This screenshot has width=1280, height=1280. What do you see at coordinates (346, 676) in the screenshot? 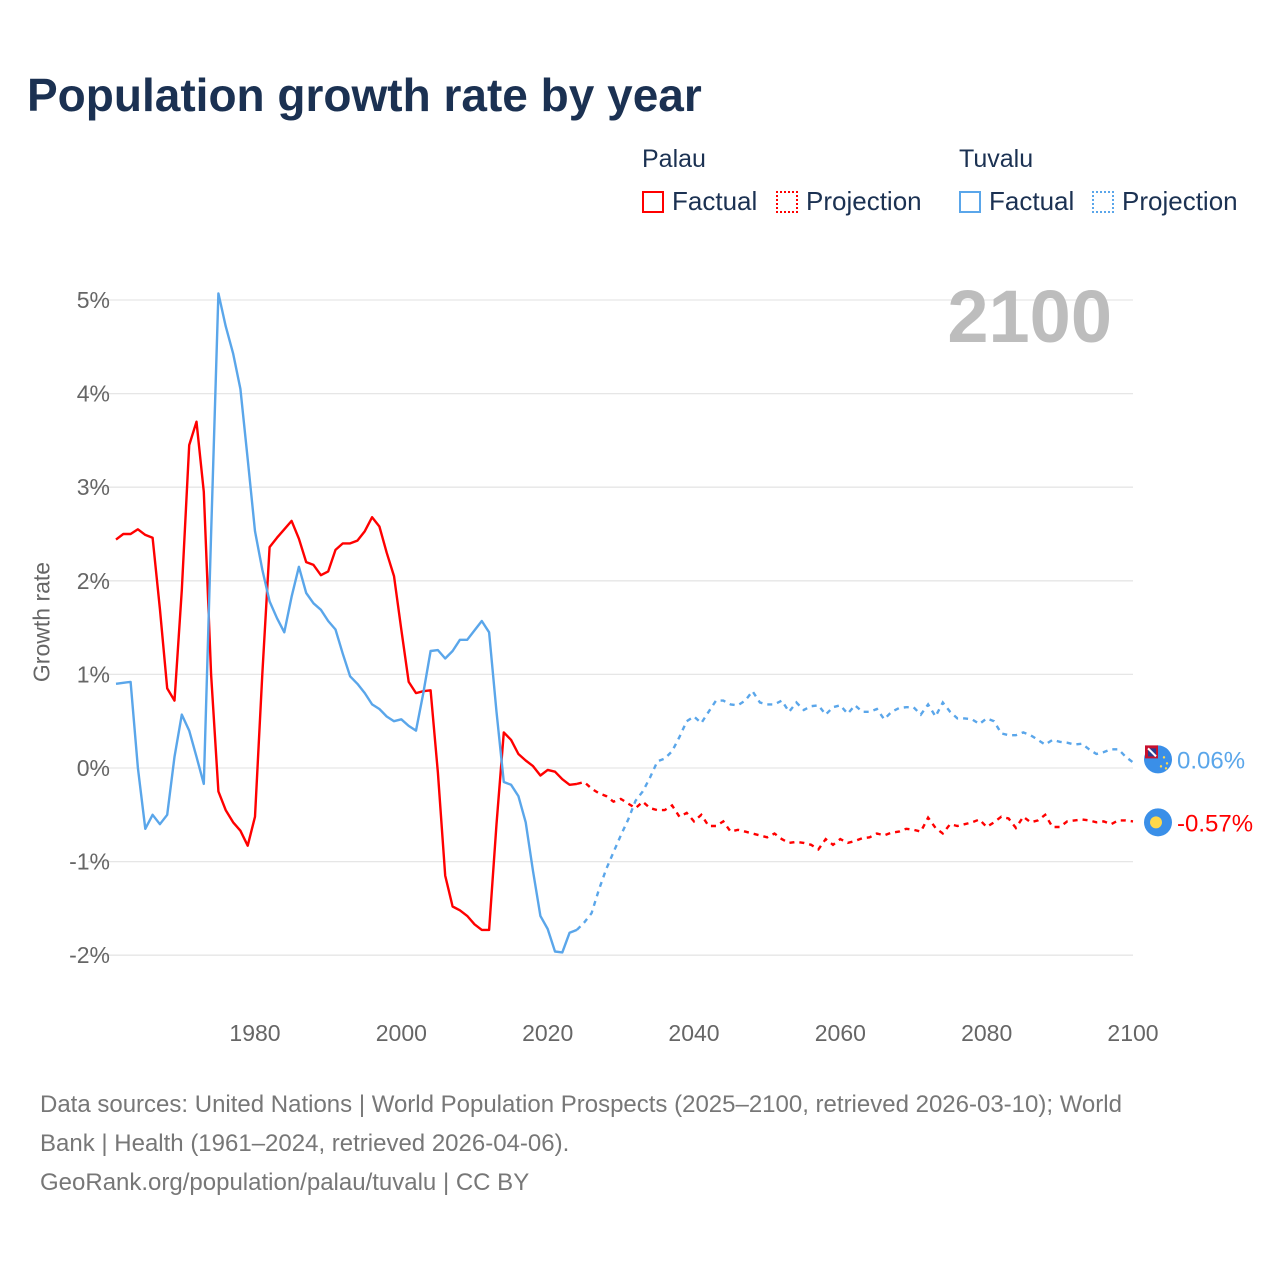
I see `palau-factual-line` at bounding box center [346, 676].